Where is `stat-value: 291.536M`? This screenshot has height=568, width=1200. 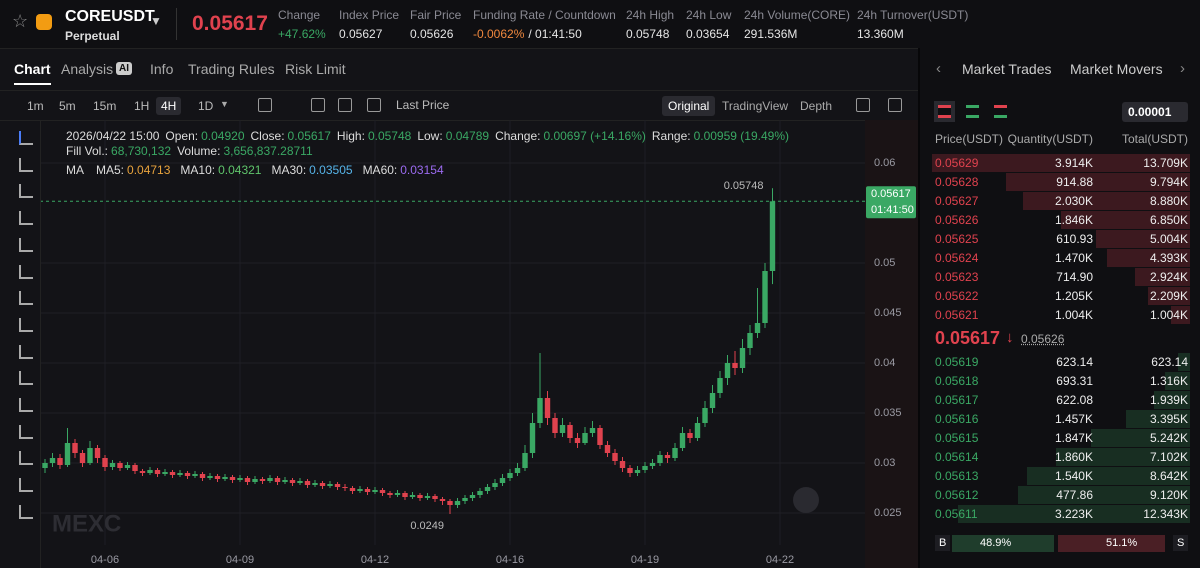
stat-value: 291.536M is located at coordinates (771, 34).